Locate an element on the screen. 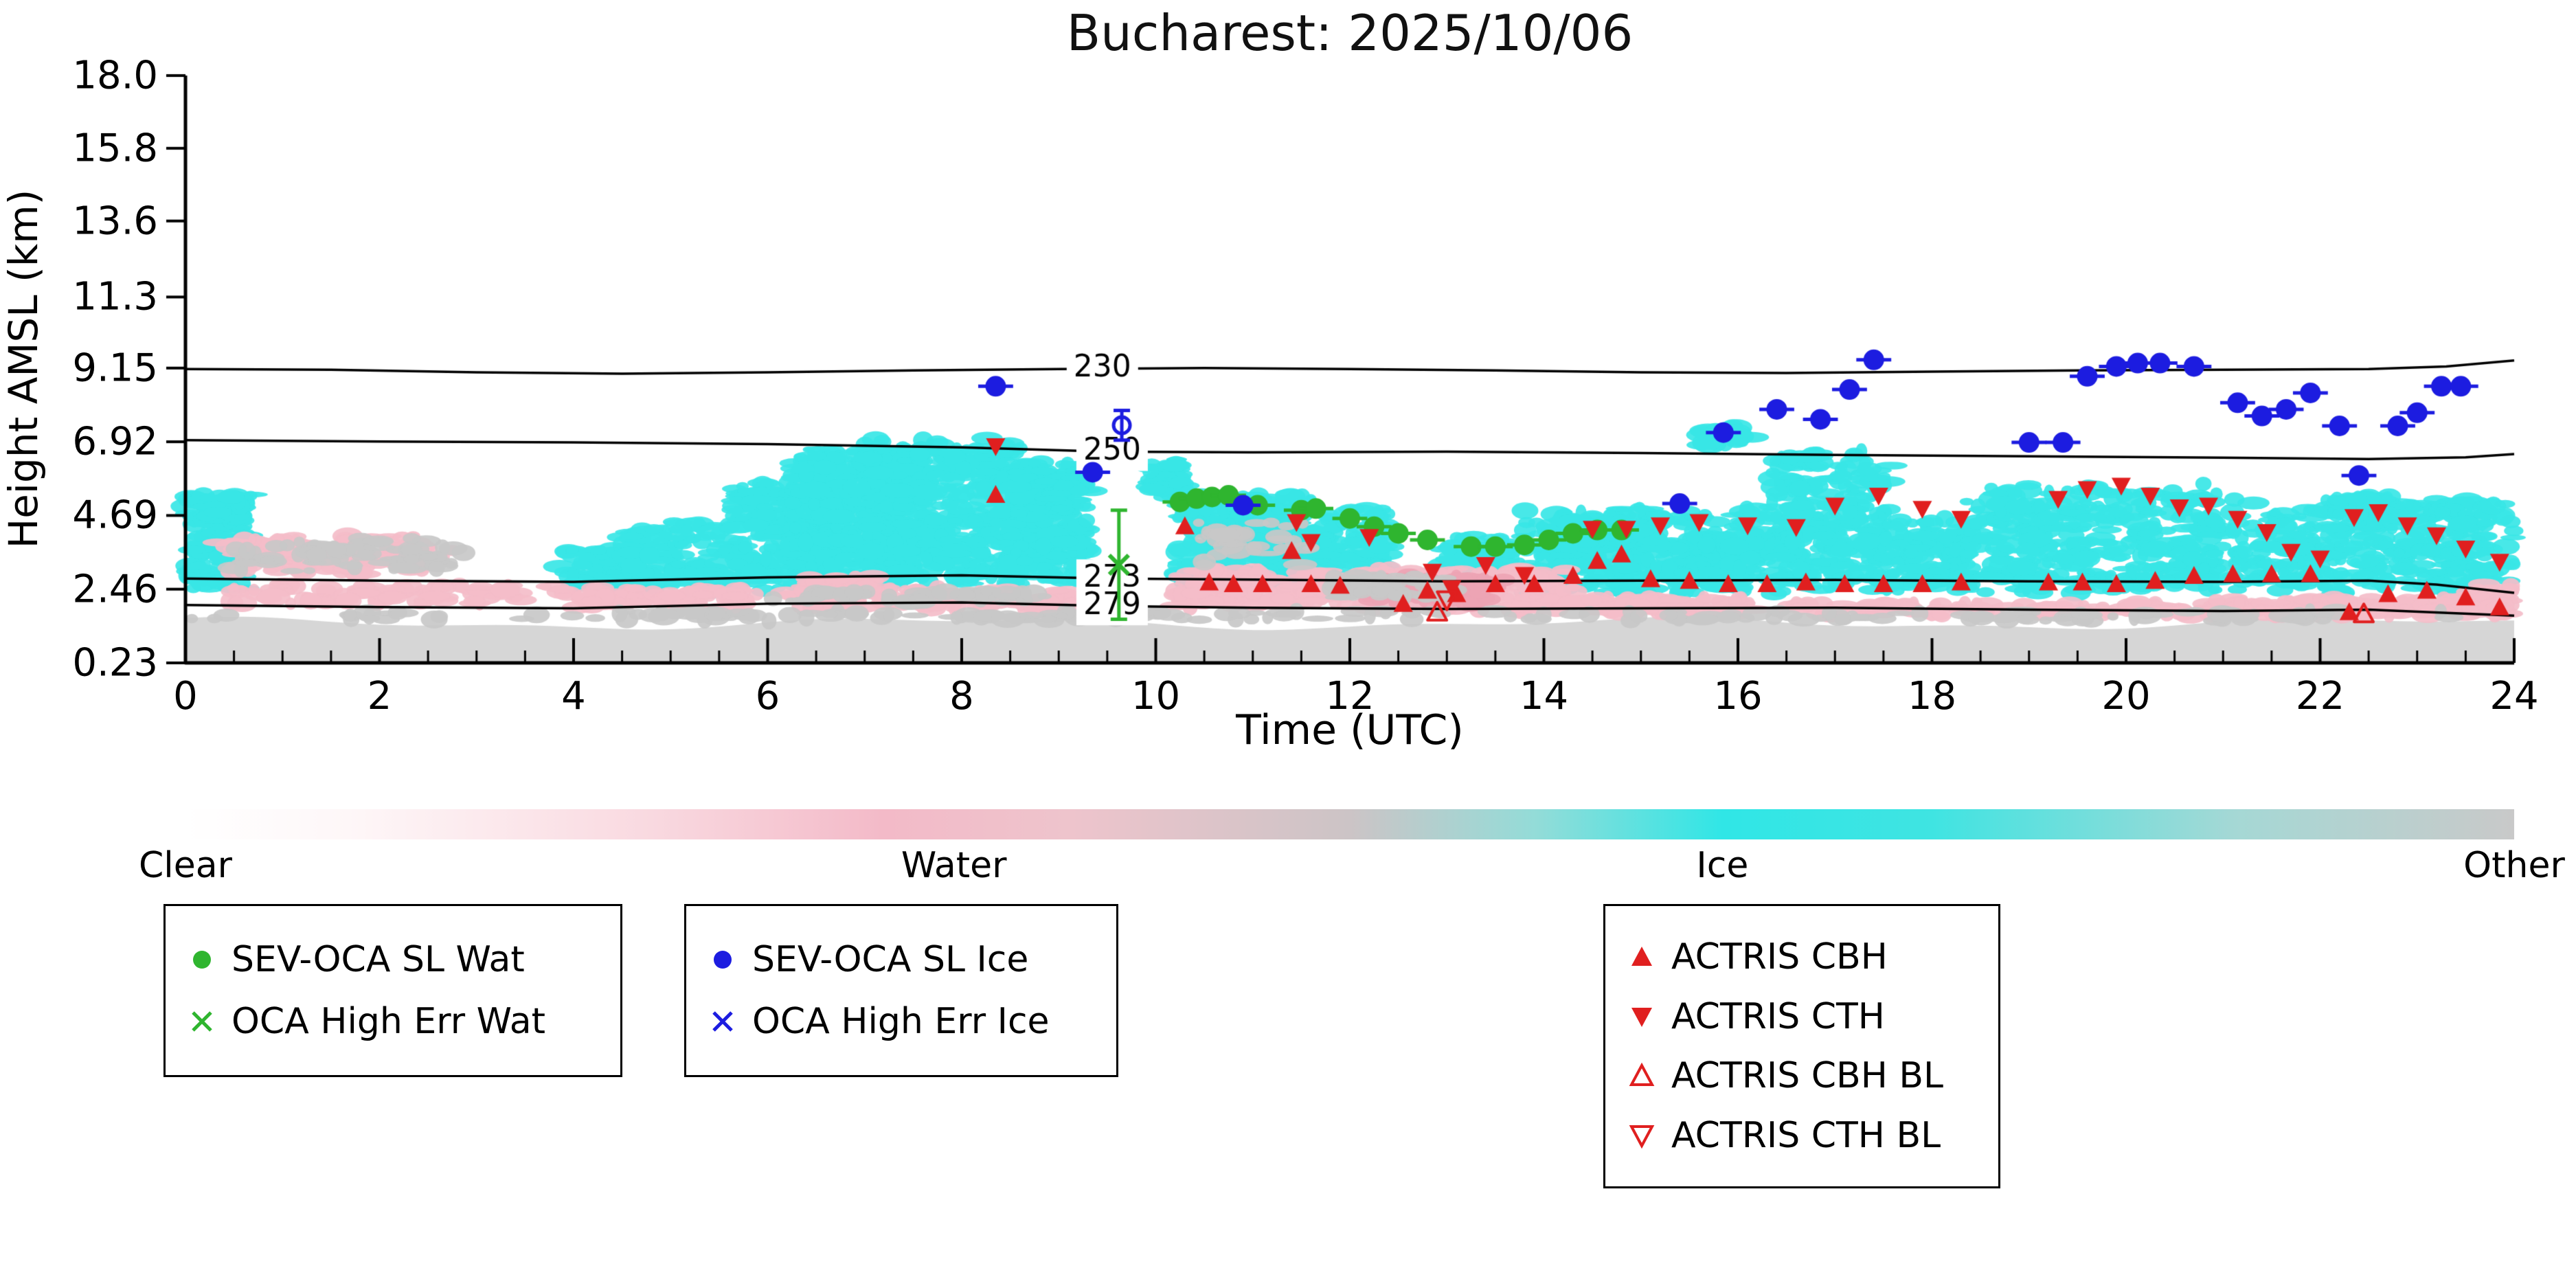 Image resolution: width=2576 pixels, height=1288 pixels. x-tick-label: 22 is located at coordinates (2320, 696).